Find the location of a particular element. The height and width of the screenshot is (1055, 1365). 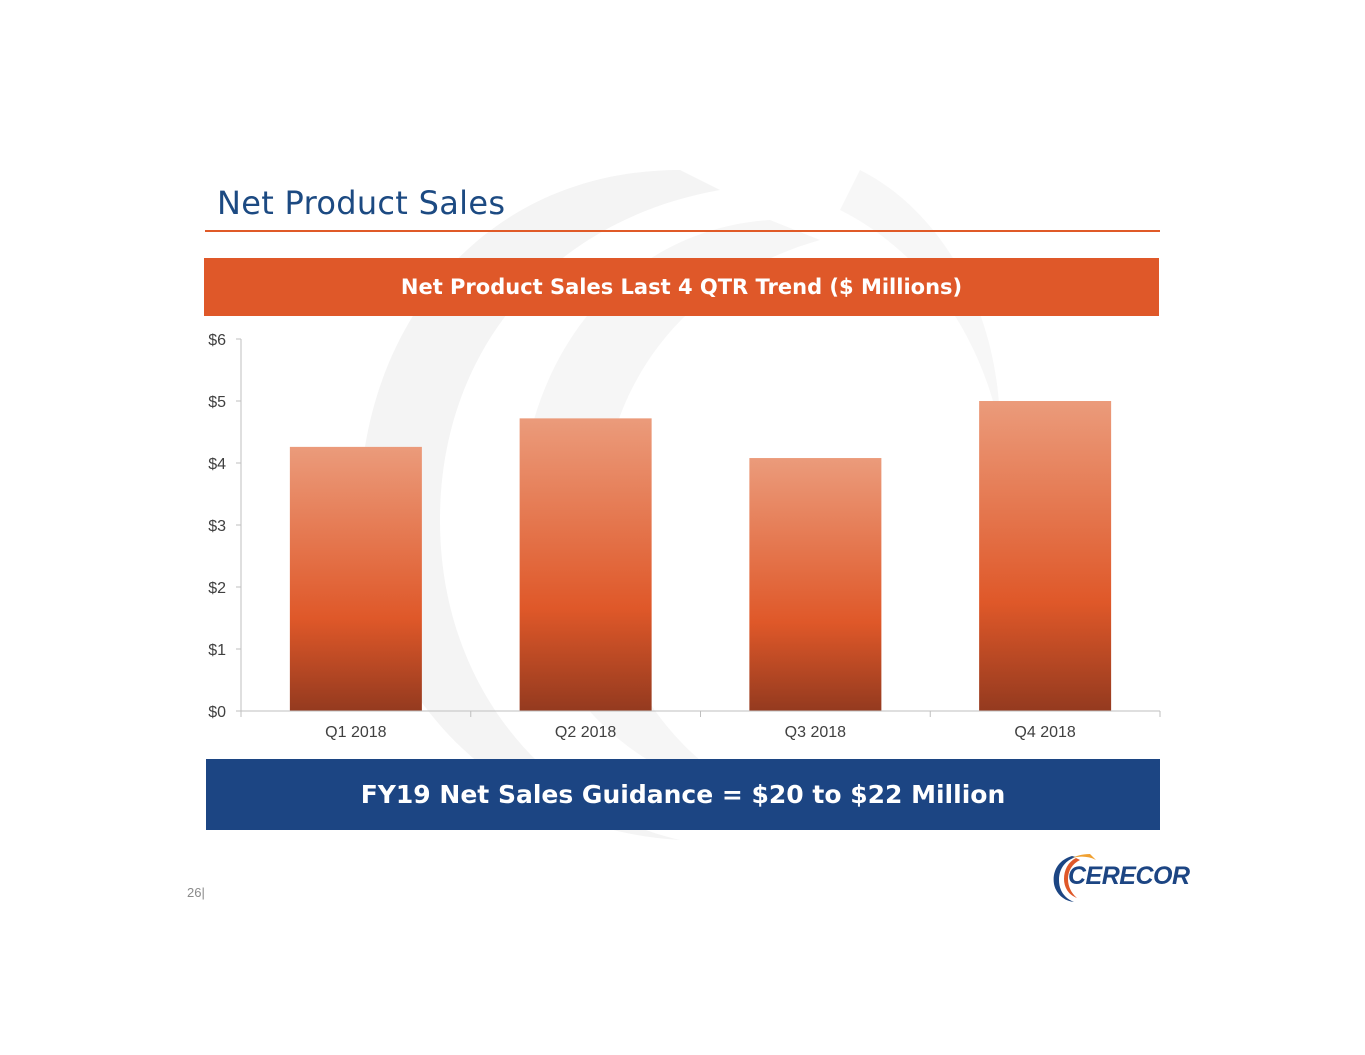

bar-q1-2018 is located at coordinates (355, 578).